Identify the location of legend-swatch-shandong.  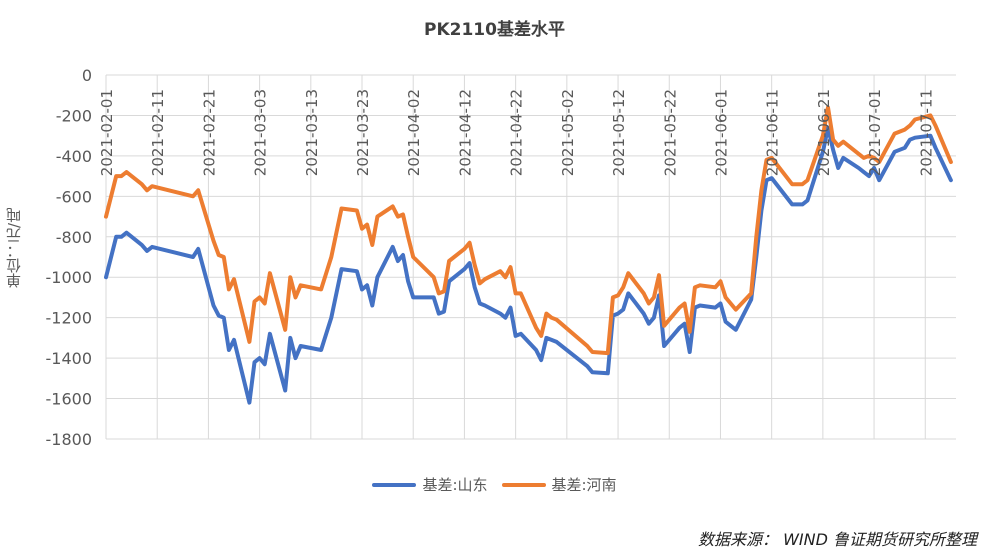
(394, 484).